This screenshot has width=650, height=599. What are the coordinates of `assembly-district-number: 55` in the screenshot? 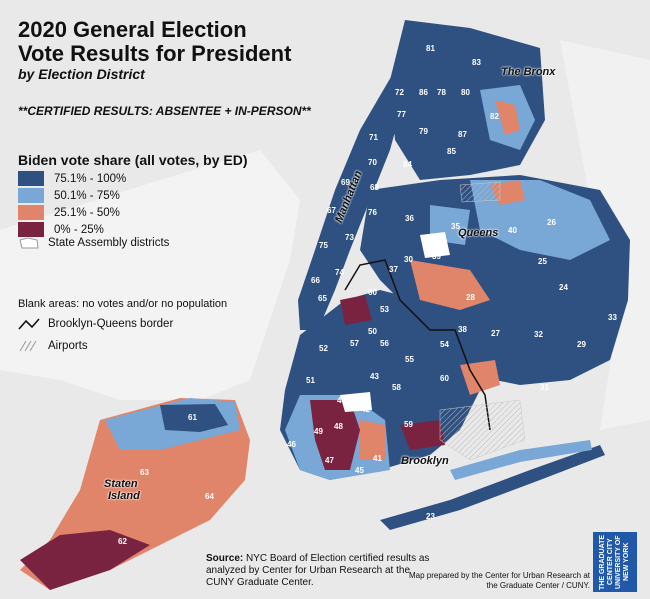 It's located at (409, 359).